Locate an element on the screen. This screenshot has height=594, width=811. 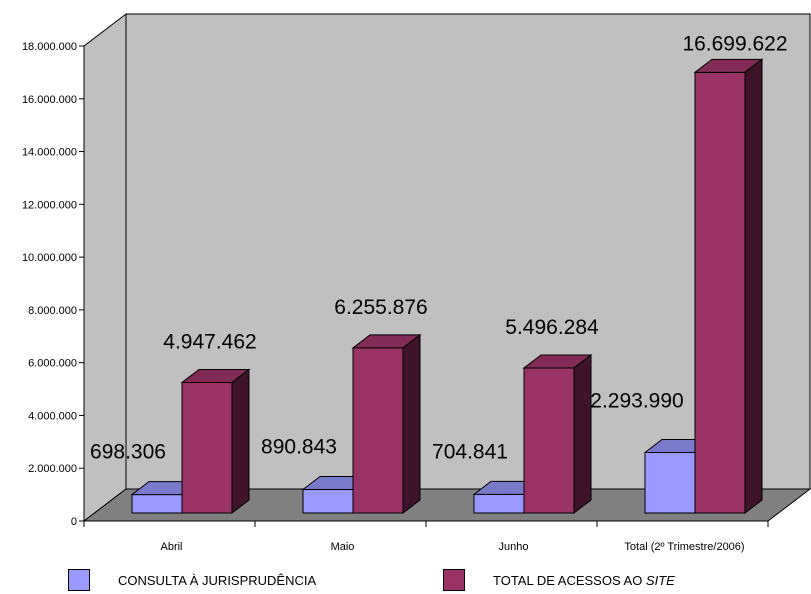
data-label-total: 5.496.284 is located at coordinates (552, 327).